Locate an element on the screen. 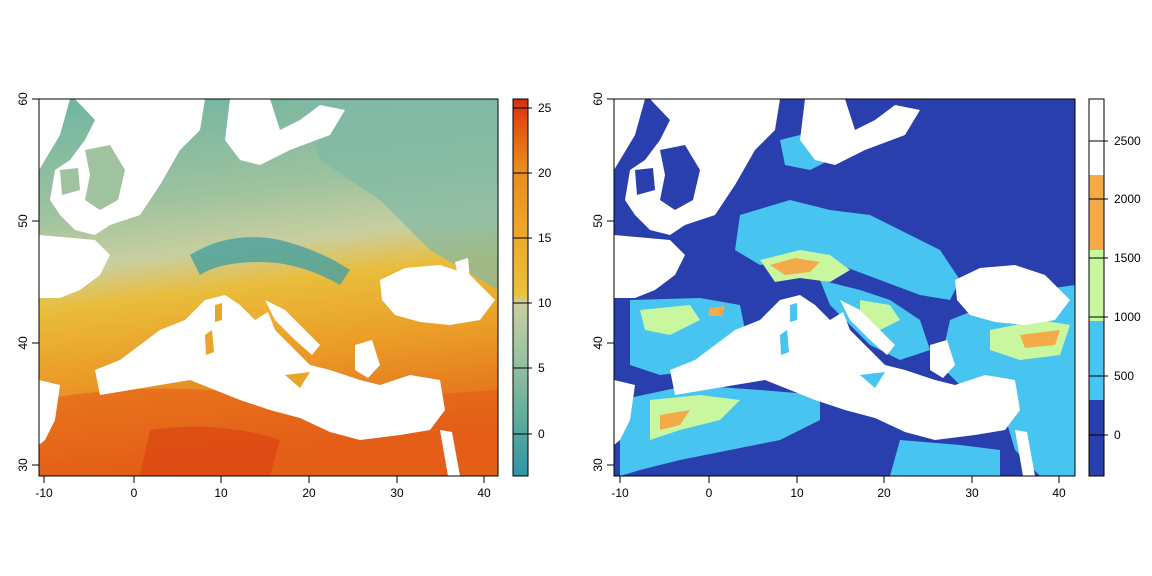 The height and width of the screenshot is (576, 1152). legend-tick: 5 is located at coordinates (529, 368).